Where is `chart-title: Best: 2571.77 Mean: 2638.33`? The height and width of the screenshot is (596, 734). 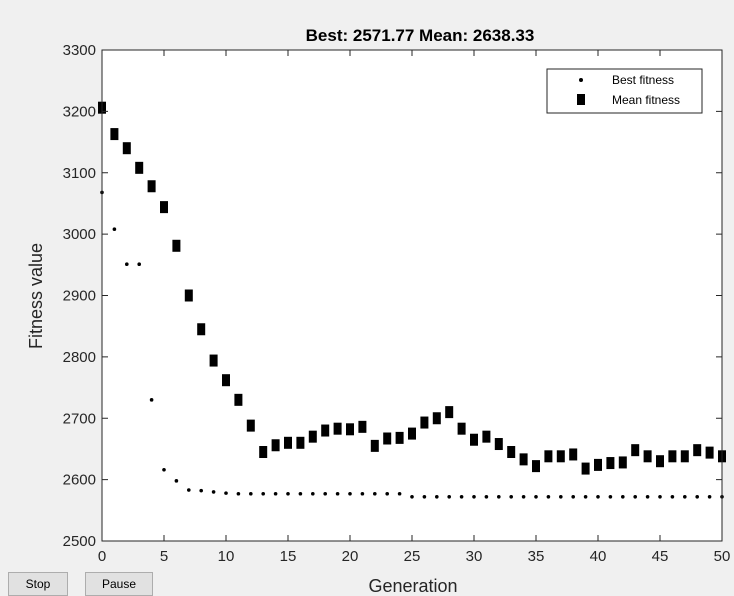 chart-title: Best: 2571.77 Mean: 2638.33 is located at coordinates (420, 35).